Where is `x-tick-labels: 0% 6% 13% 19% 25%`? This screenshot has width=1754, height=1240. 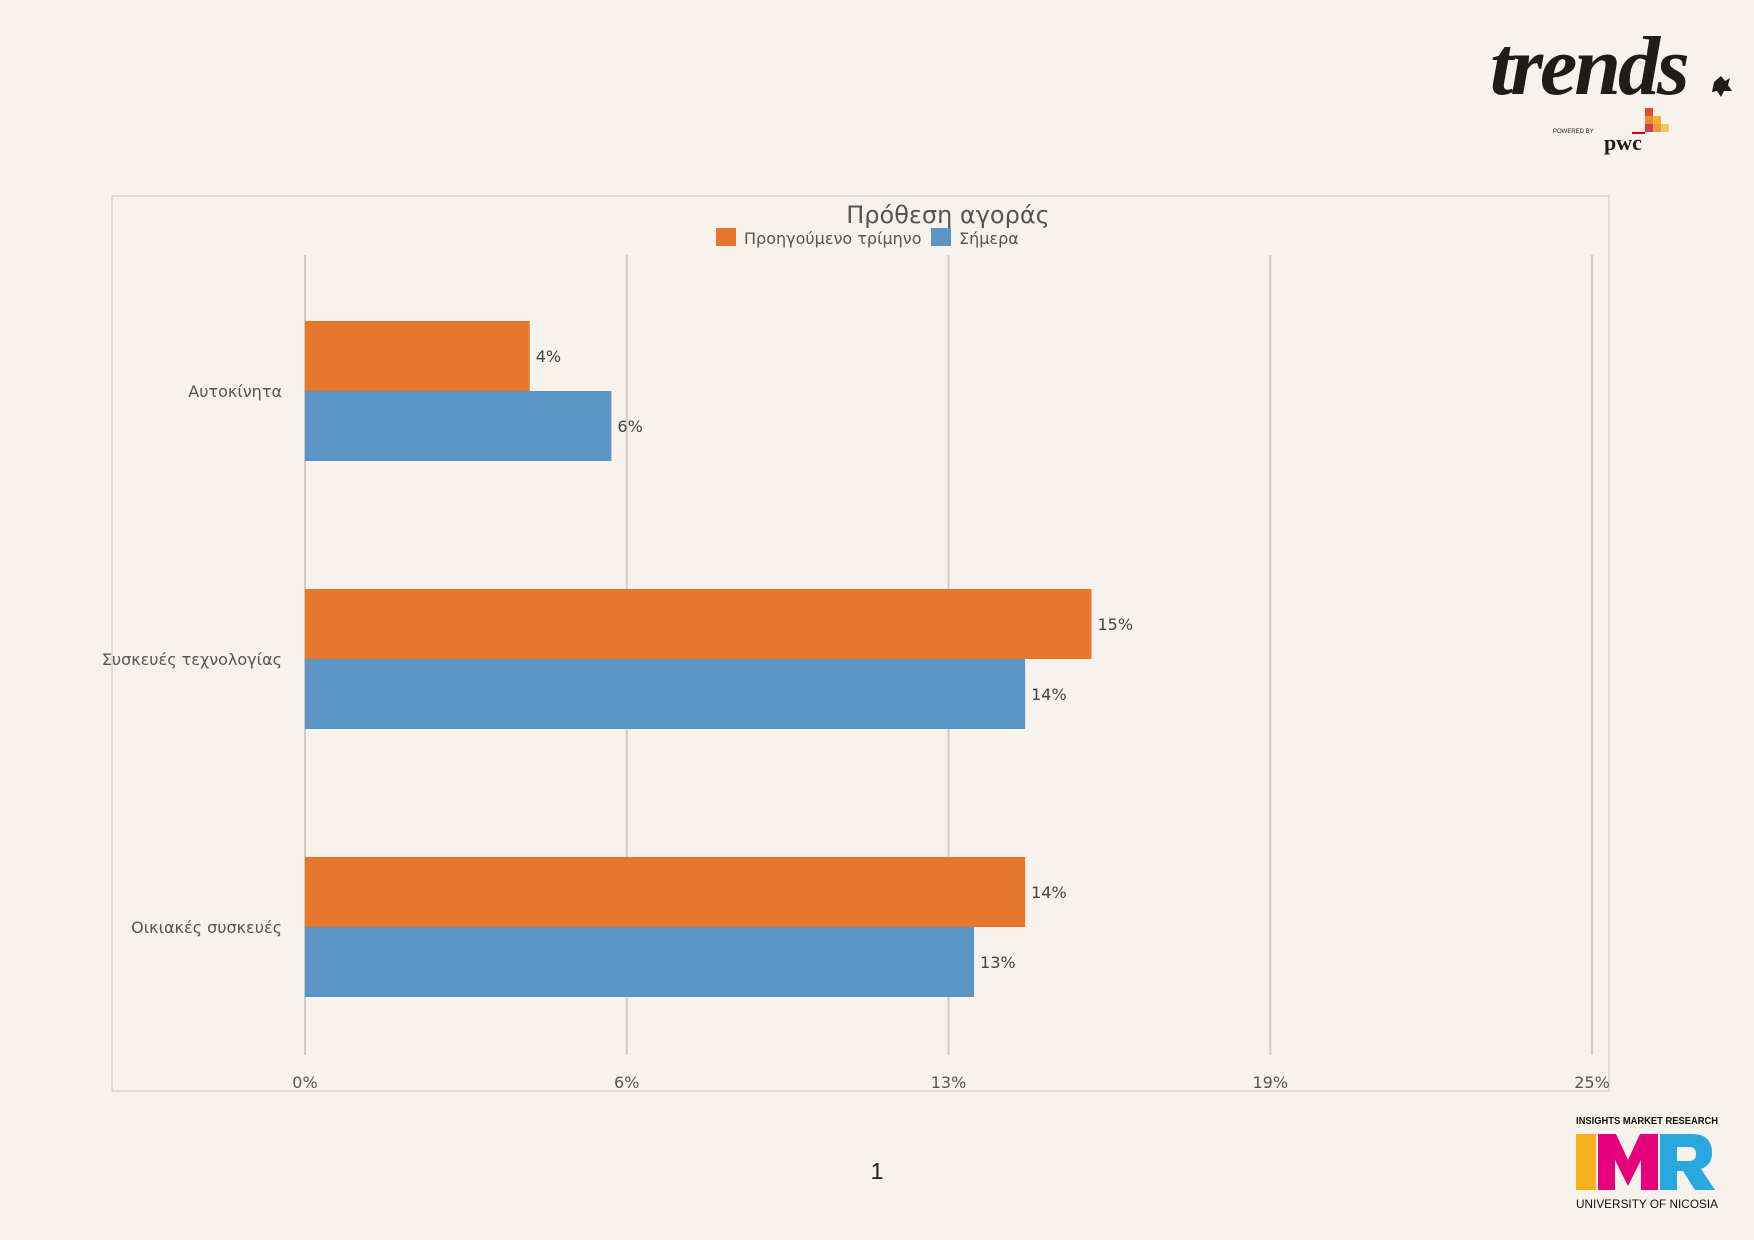 x-tick-labels: 0% 6% 13% 19% 25% is located at coordinates (950, 1082).